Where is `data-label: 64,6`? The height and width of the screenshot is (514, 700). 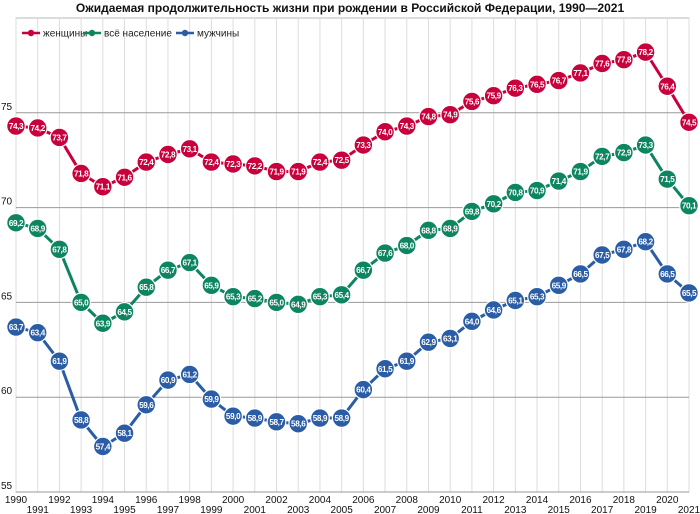
data-label: 64,6 is located at coordinates (493, 310).